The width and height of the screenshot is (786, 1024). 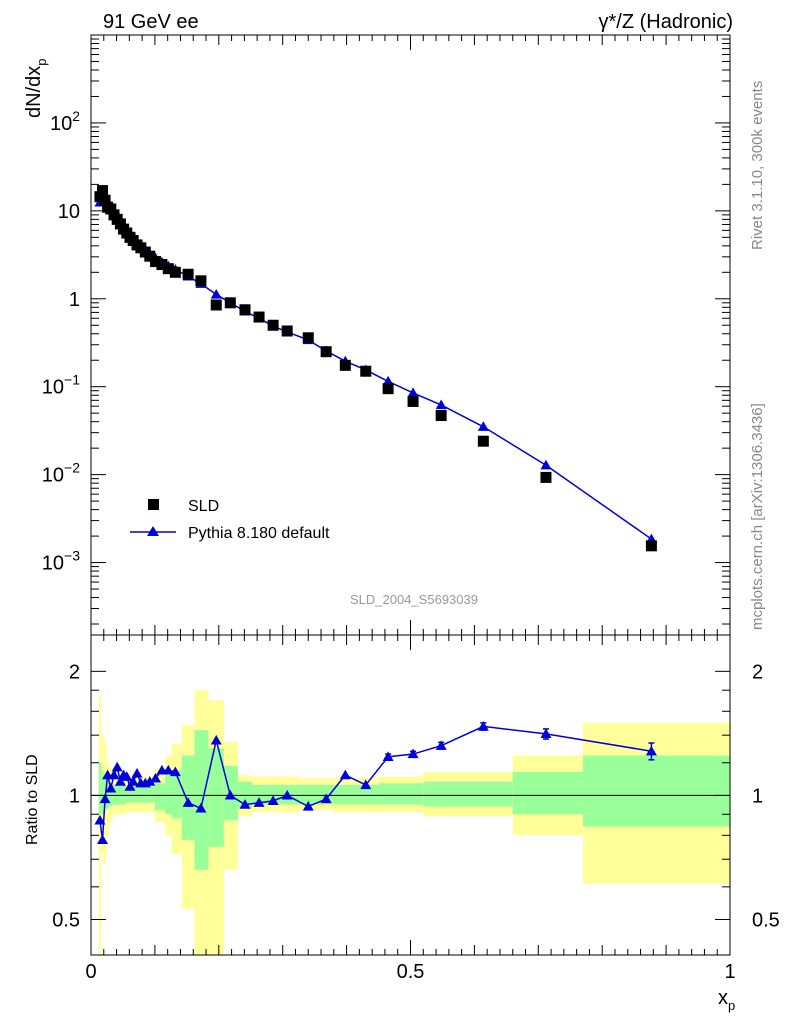 I want to click on legend-mc-label: Pythia 8.180 default, so click(x=259, y=533).